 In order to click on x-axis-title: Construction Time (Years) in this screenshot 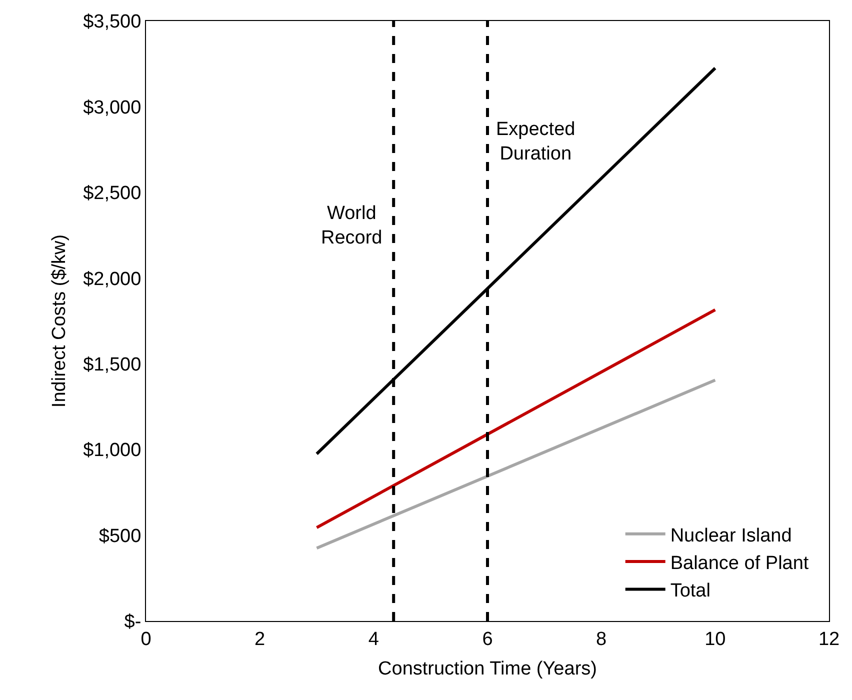, I will do `click(487, 669)`.